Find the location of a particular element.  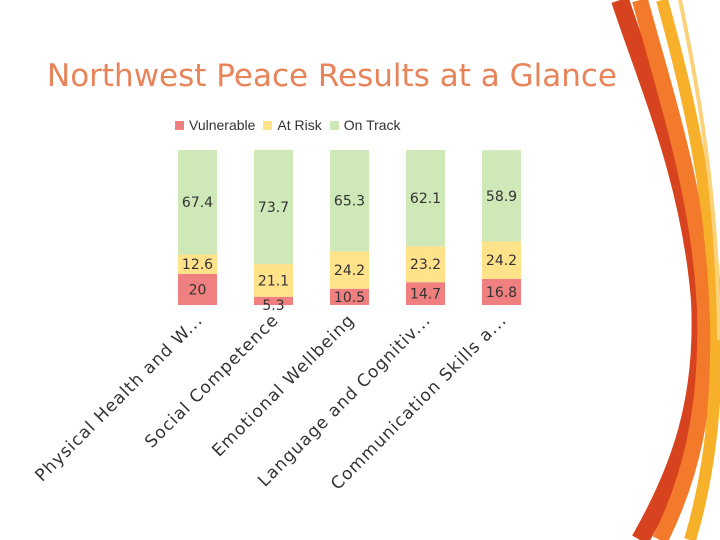

legend-label: Vulnerable is located at coordinates (222, 125).